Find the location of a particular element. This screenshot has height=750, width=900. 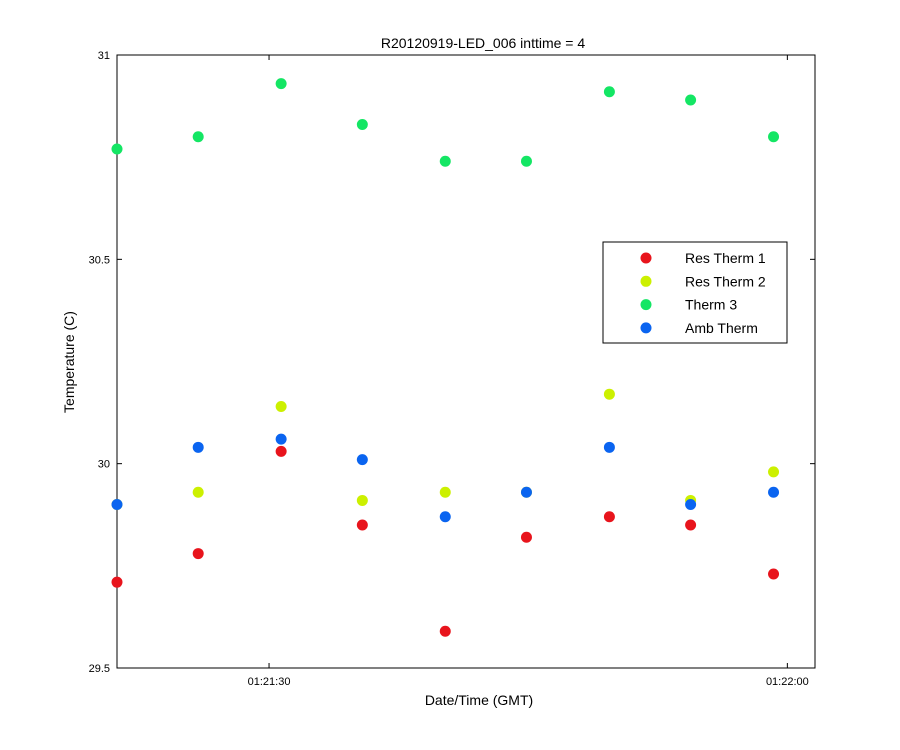

series-amb-therm is located at coordinates (445, 478).